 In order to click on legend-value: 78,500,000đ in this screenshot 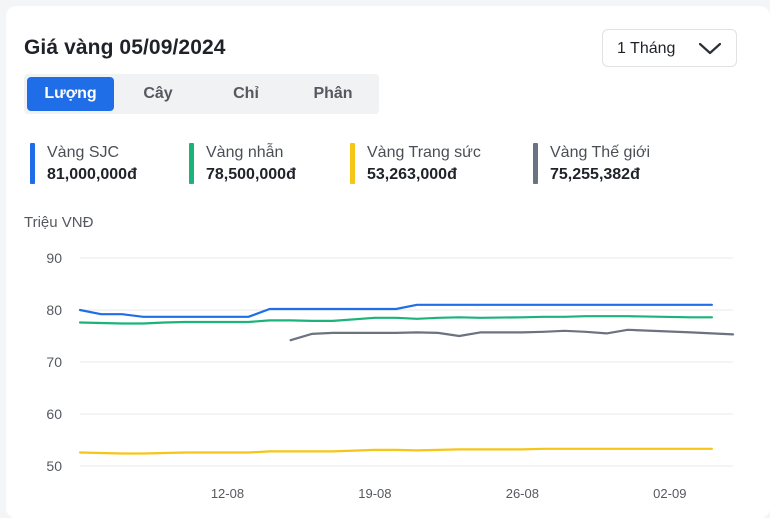, I will do `click(251, 174)`.